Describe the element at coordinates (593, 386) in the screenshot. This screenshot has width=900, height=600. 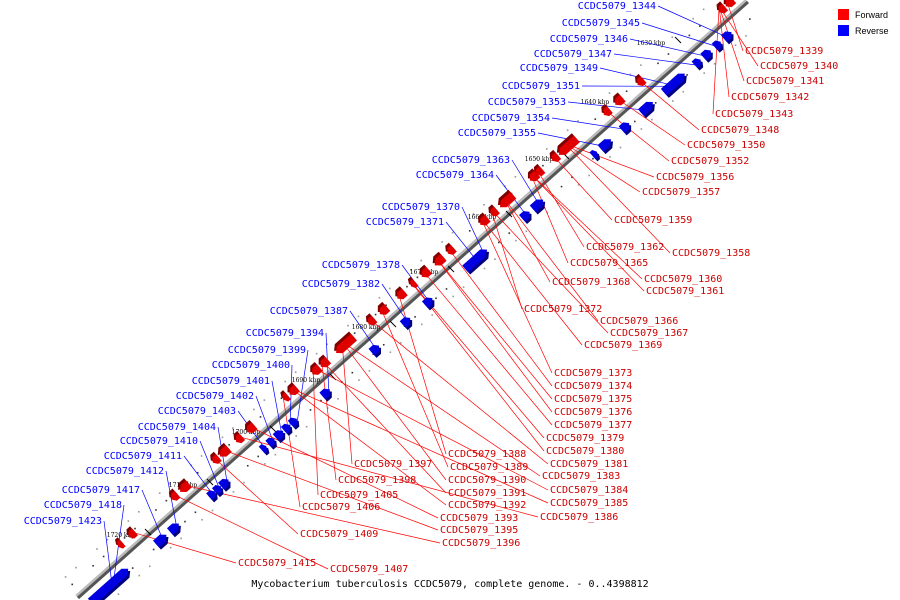
I see `forward-gene-label: CCDC5079_1374` at that location.